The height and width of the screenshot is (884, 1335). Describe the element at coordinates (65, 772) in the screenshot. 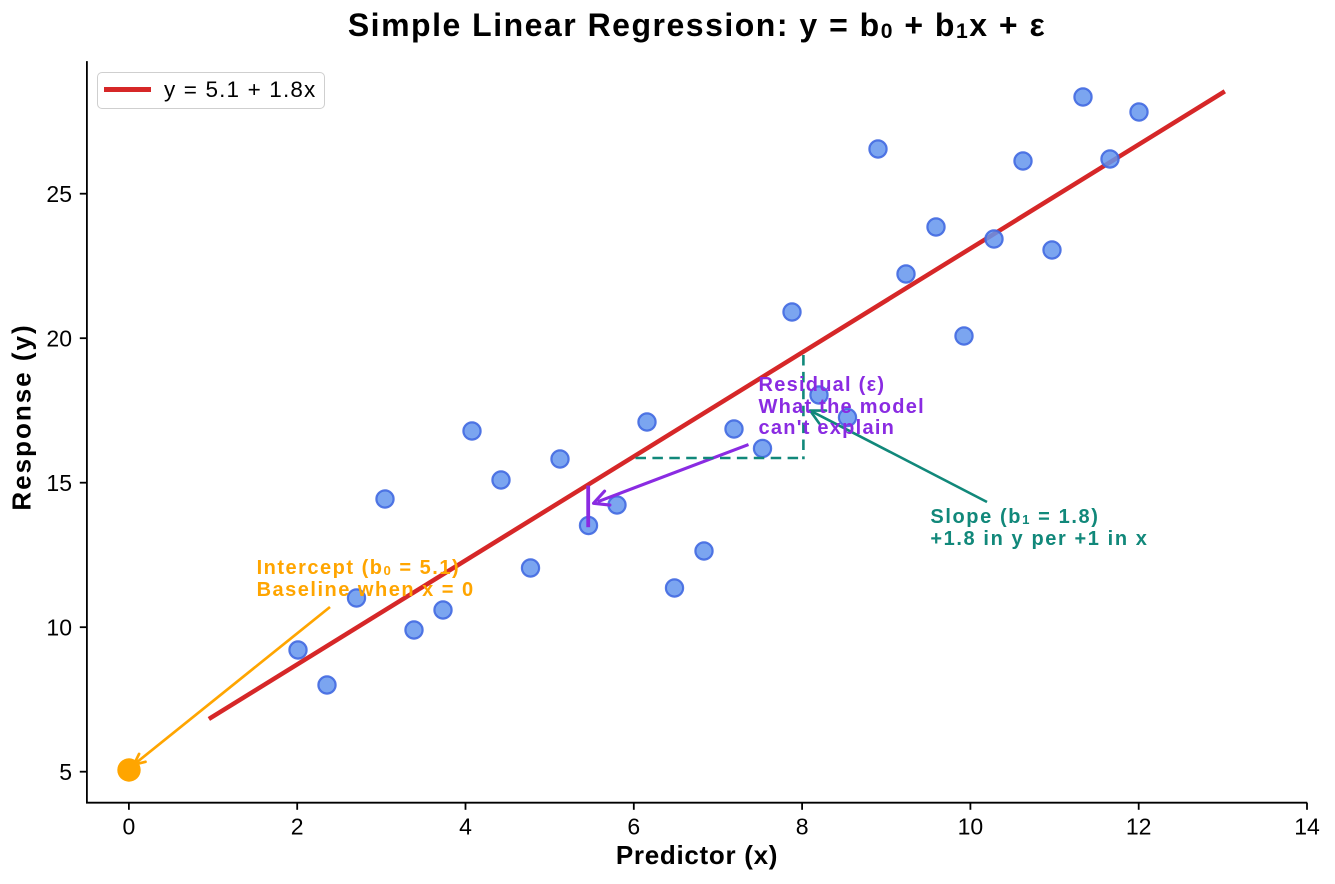

I see `svg-text: 5` at that location.